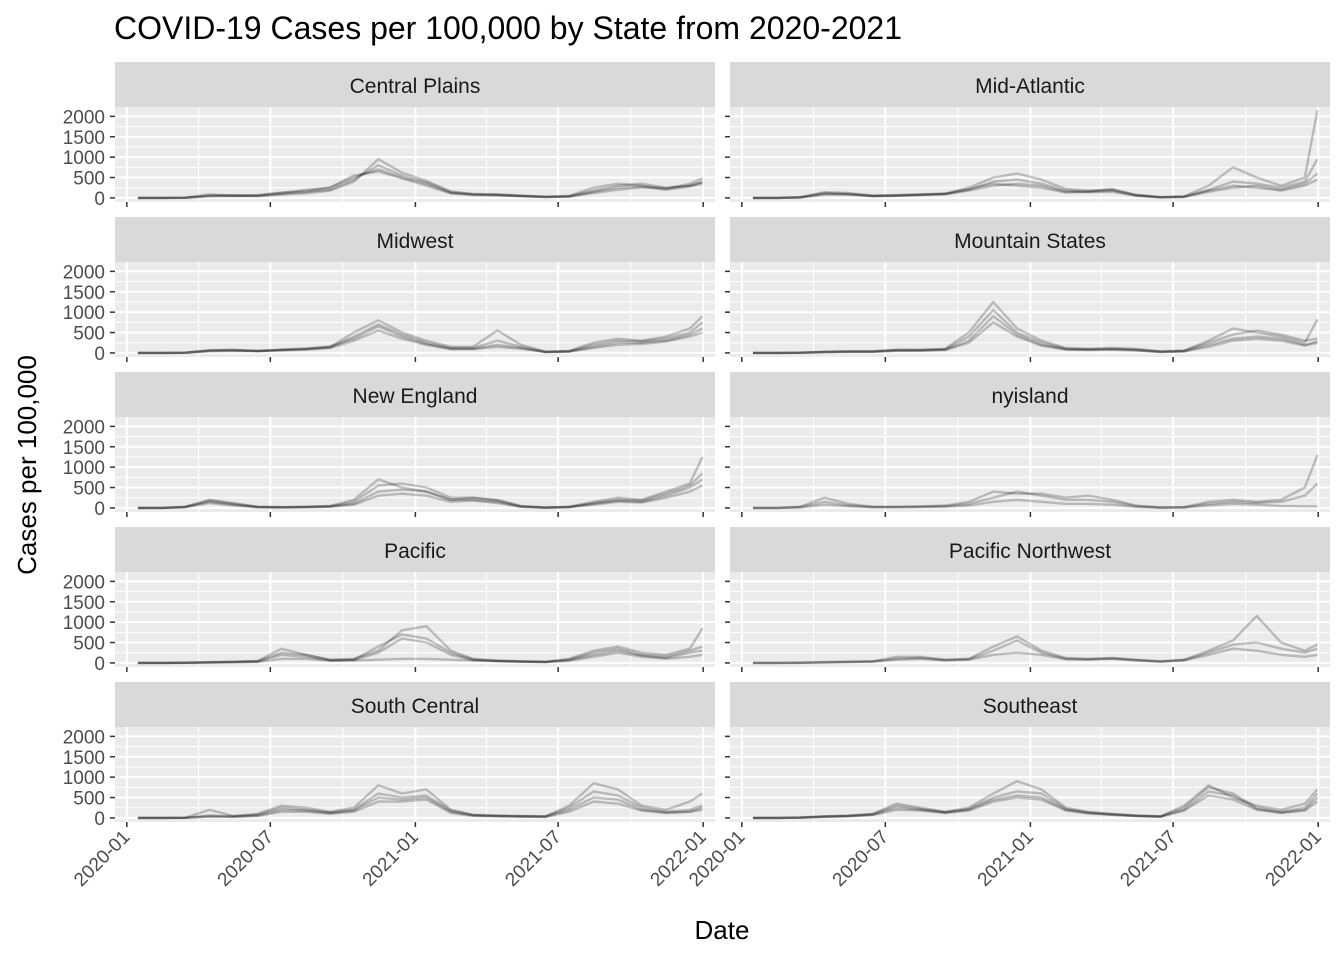  What do you see at coordinates (1027, 289) in the screenshot?
I see `facet-panel: Mountain States` at bounding box center [1027, 289].